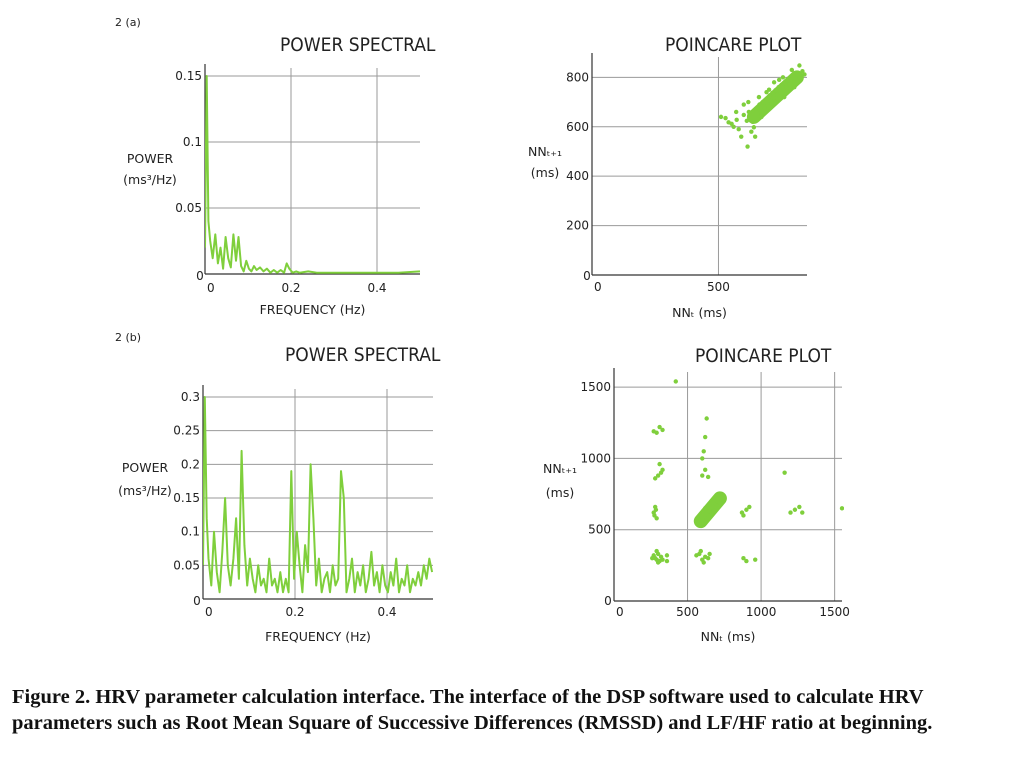  What do you see at coordinates (599, 530) in the screenshot?
I see `y-tick-label: 500` at bounding box center [599, 530].